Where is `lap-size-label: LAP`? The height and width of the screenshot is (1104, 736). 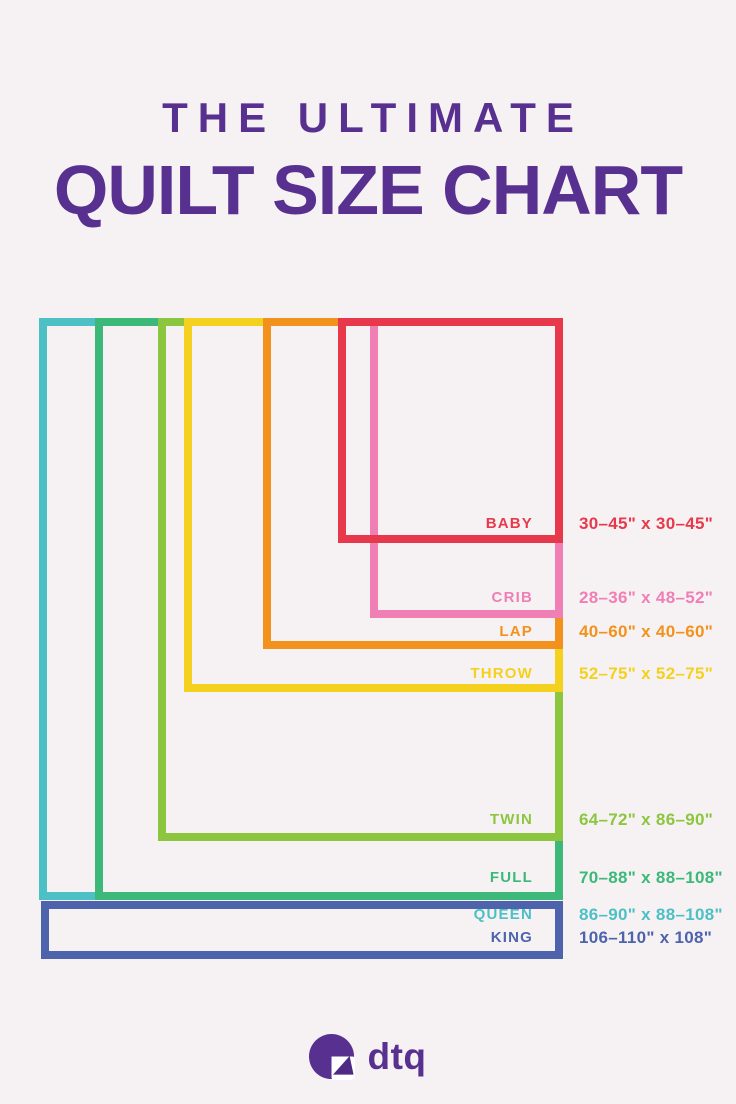 lap-size-label: LAP is located at coordinates (516, 631).